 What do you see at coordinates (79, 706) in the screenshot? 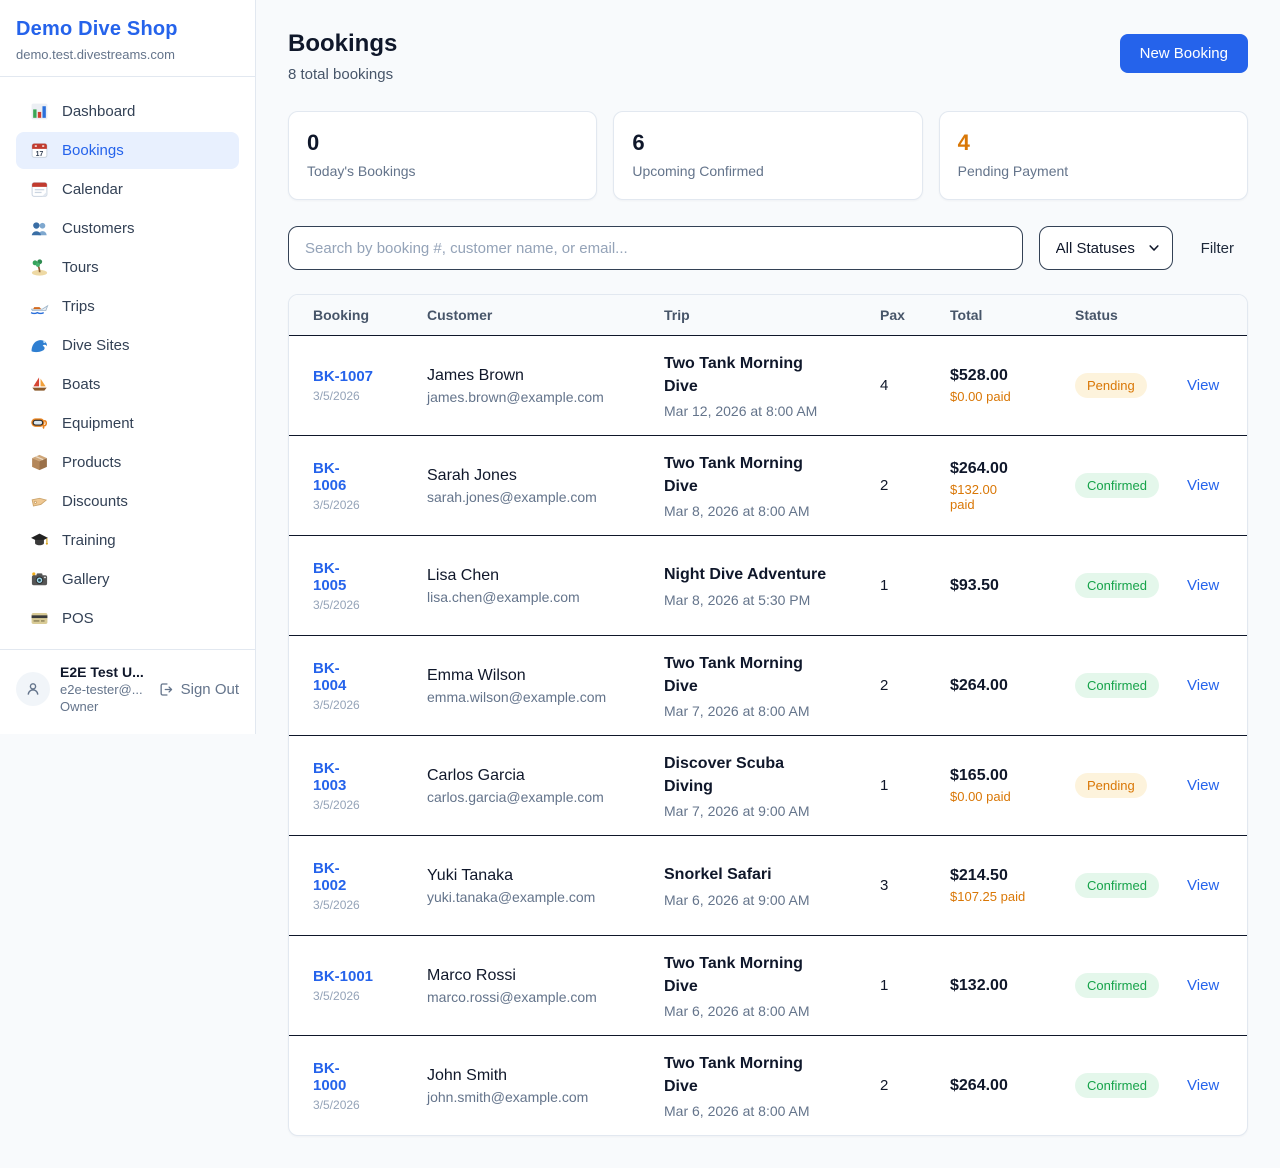
I see `user-role: Owner` at bounding box center [79, 706].